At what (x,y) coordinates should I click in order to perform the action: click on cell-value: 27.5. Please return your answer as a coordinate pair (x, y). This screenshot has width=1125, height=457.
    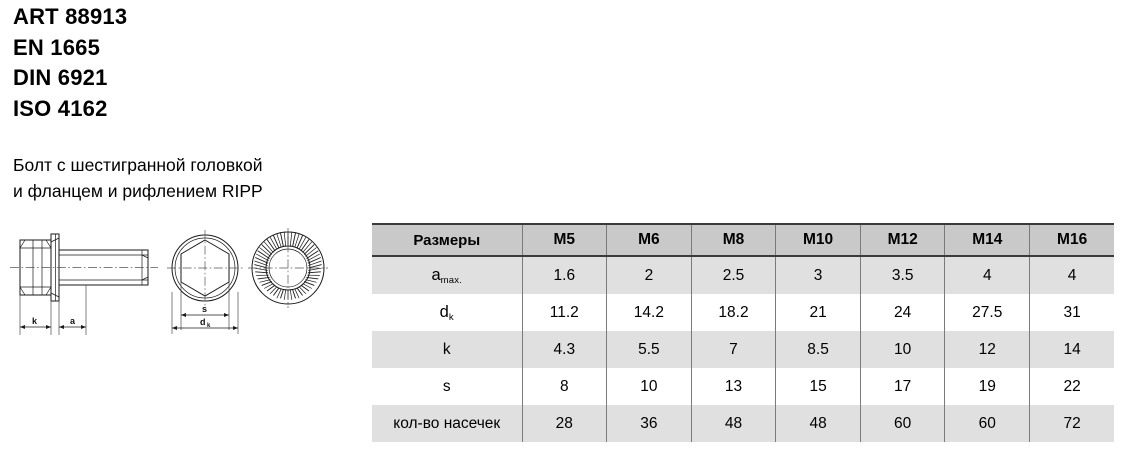
    Looking at the image, I should click on (987, 312).